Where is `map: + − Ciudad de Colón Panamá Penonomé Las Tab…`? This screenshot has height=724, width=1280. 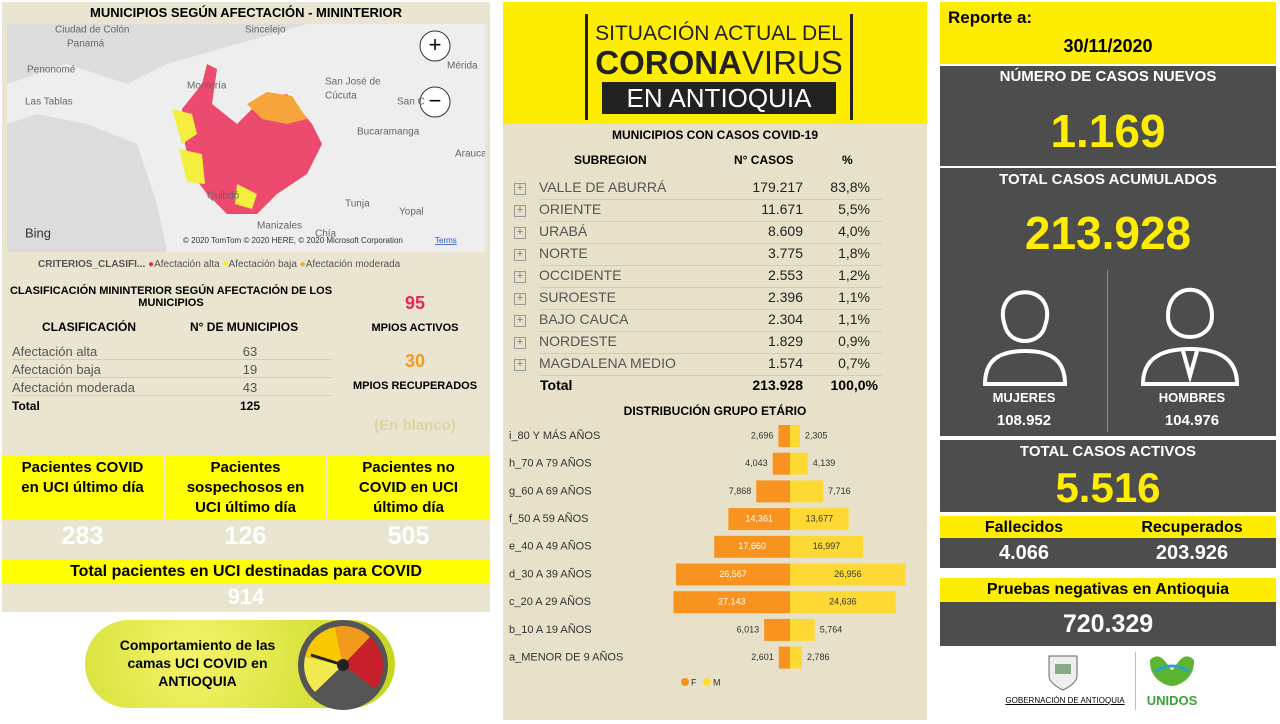 map: + − Ciudad de Colón Panamá Penonomé Las Tab… is located at coordinates (246, 138).